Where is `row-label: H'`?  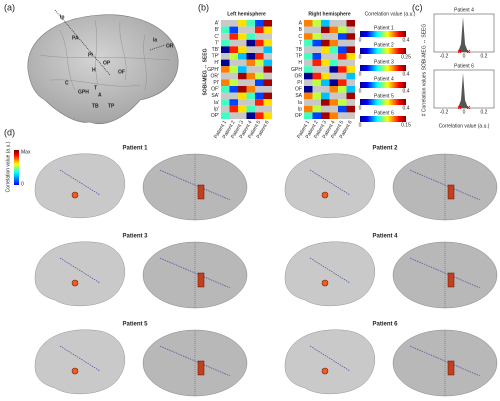 row-label: H' is located at coordinates (216, 63).